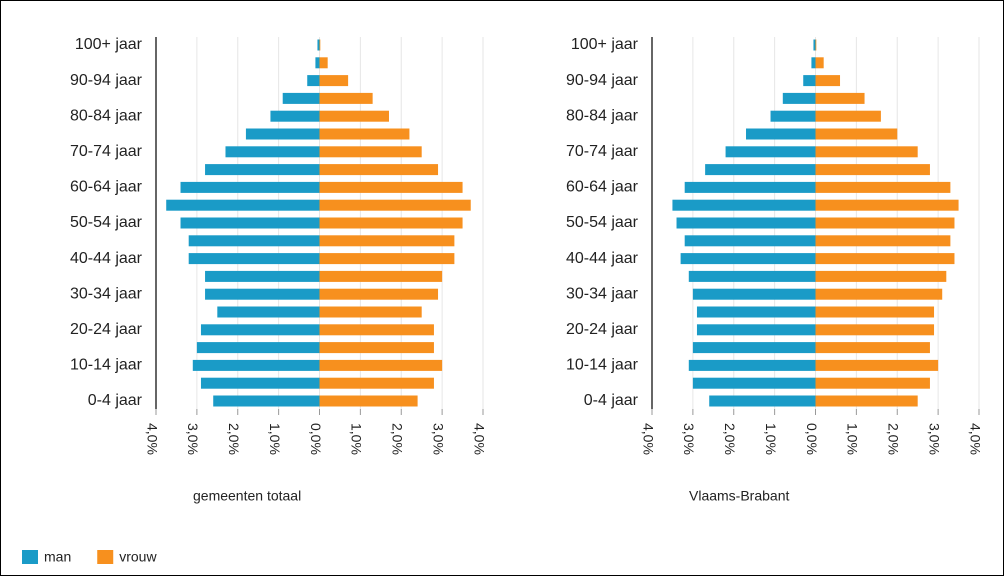 The width and height of the screenshot is (1004, 576). I want to click on y-tick-label: 0-4 jaar, so click(611, 400).